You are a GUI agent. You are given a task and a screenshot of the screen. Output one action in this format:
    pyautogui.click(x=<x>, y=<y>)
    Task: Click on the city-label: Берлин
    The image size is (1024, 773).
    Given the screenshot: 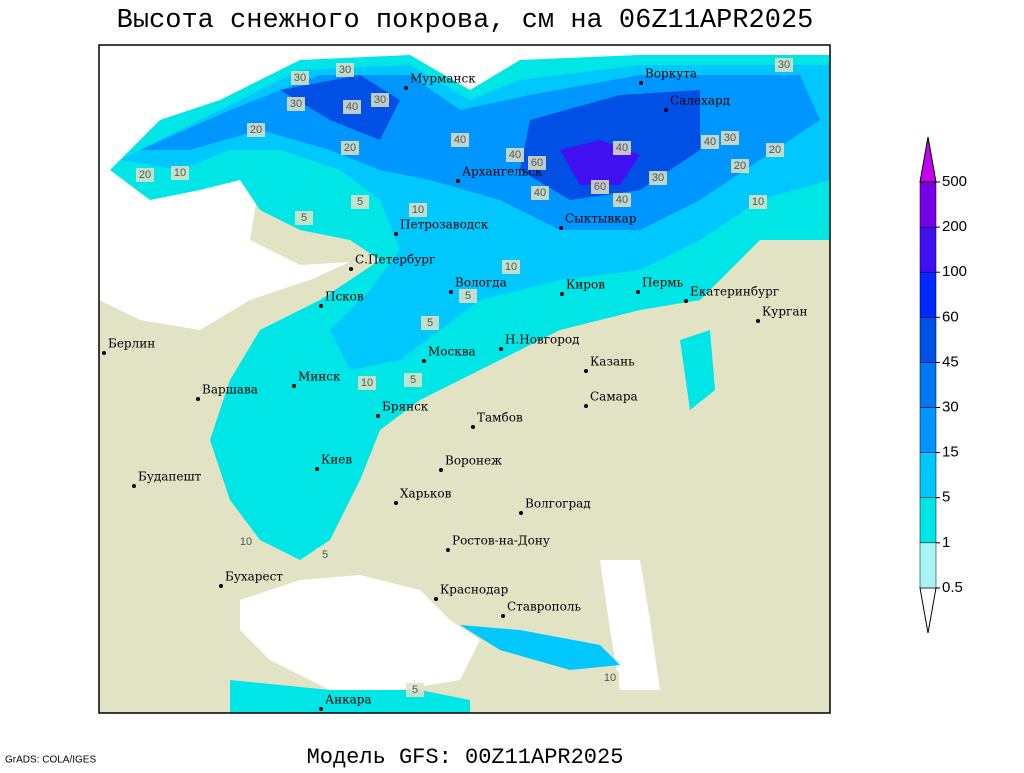 What is the action you would take?
    pyautogui.click(x=131, y=344)
    